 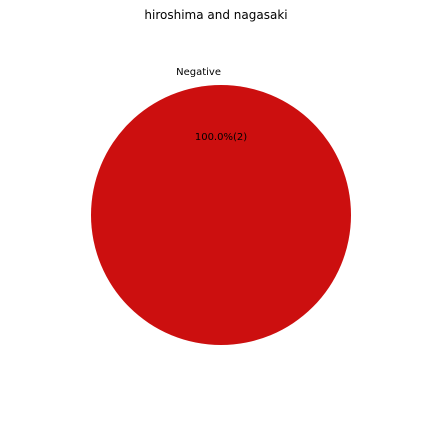 I want to click on slice-category-label-0: Negative, so click(x=198, y=72).